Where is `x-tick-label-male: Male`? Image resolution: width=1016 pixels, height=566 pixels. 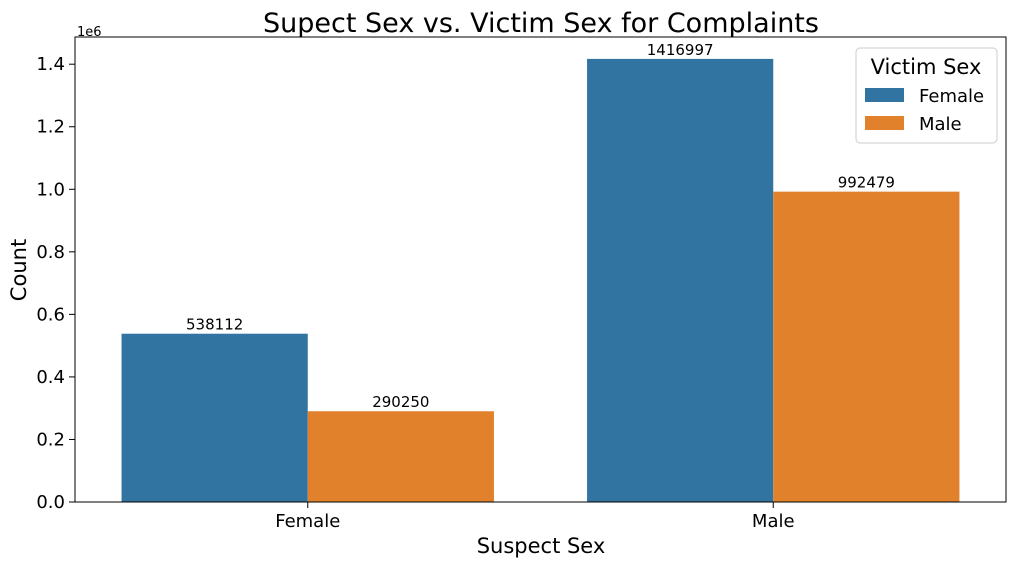 x-tick-label-male: Male is located at coordinates (773, 521).